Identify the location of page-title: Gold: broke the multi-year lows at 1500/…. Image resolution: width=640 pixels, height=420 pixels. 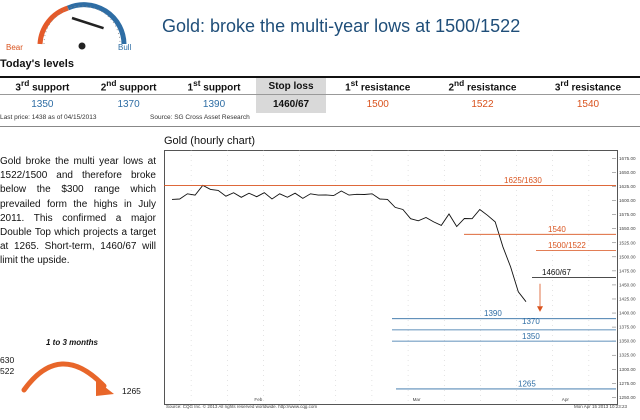
(341, 26).